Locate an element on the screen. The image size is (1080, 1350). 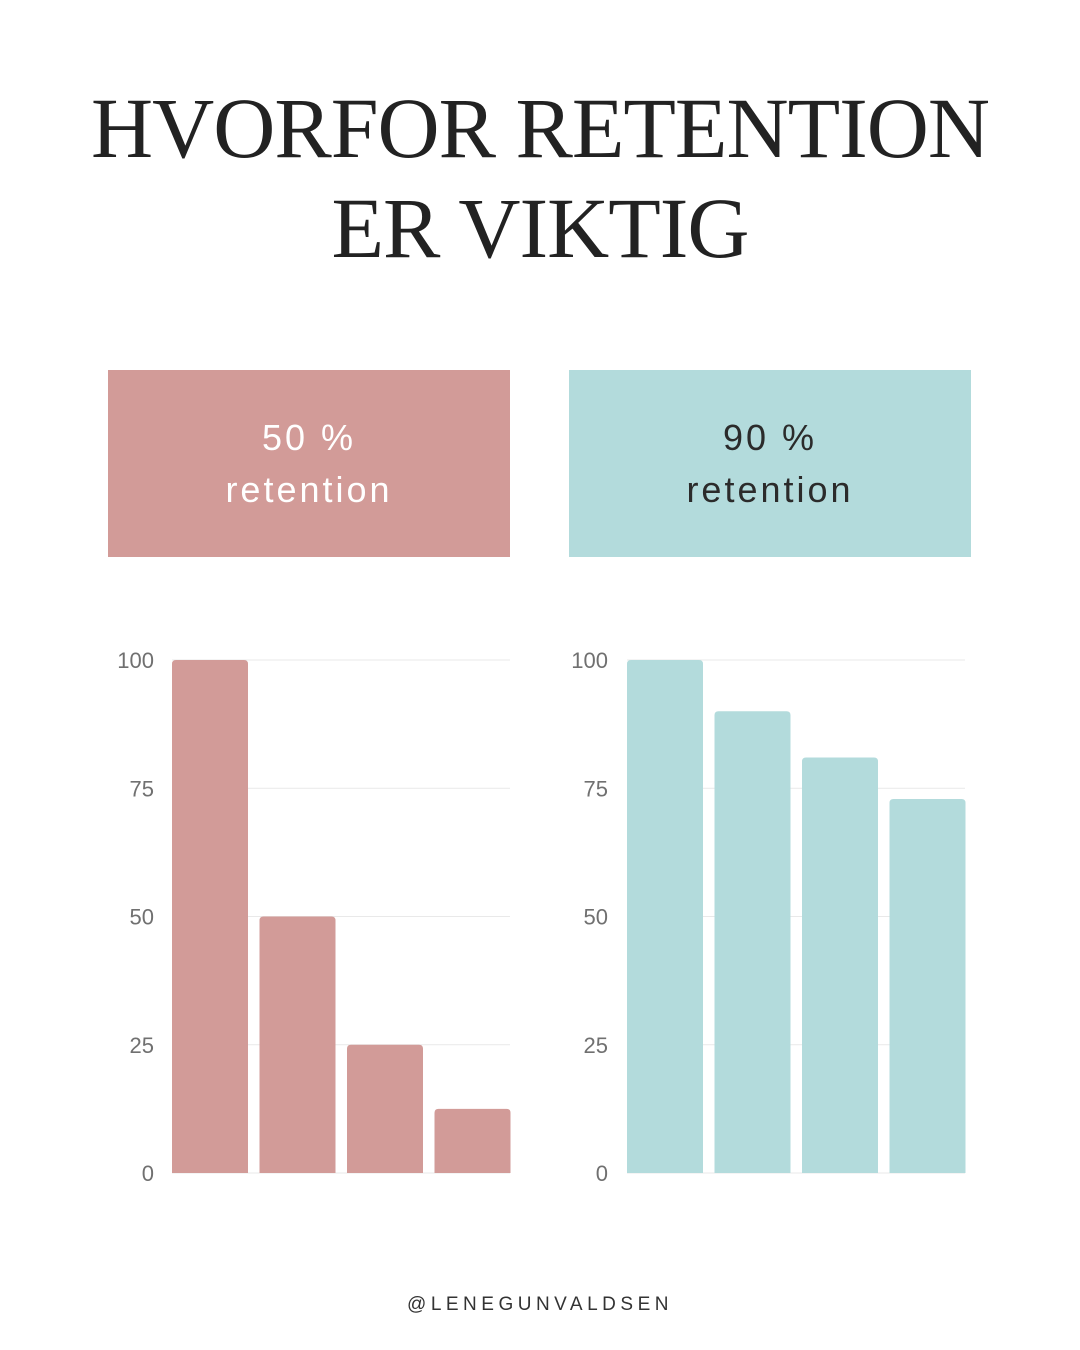
retention-card-50: 50 % retention is located at coordinates (309, 463).